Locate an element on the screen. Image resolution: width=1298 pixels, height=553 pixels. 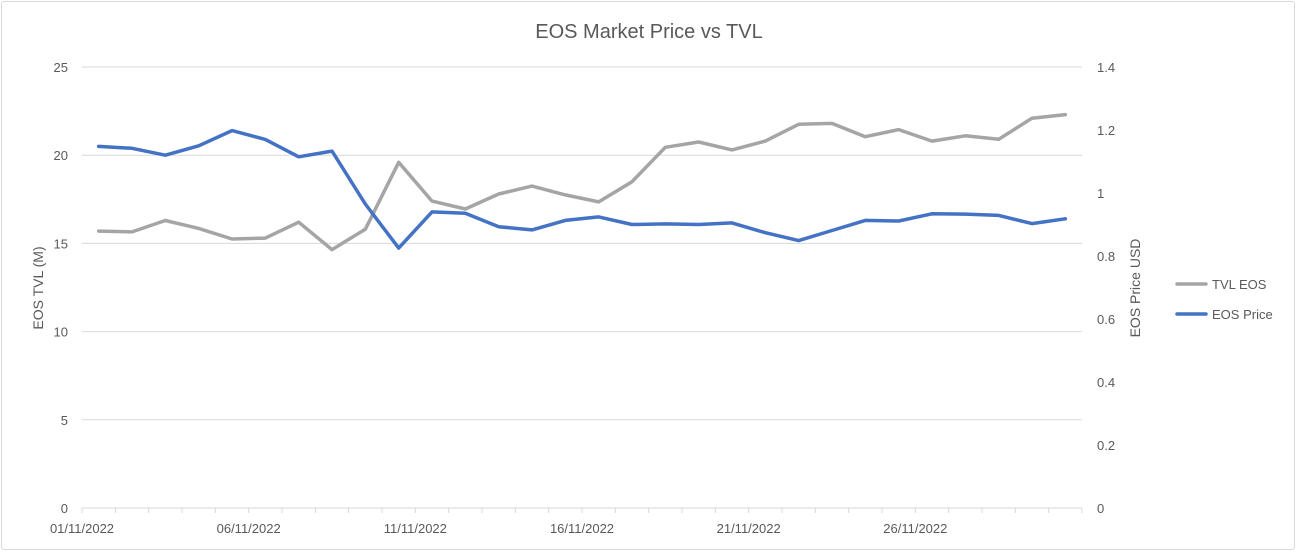
legend: TVL EOS EOS Price is located at coordinates (1224, 299).